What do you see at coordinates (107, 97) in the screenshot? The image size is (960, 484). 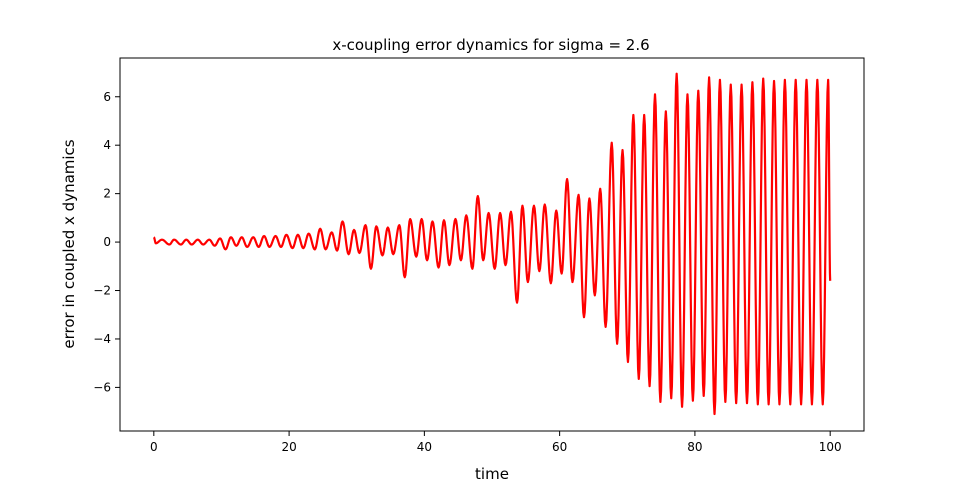 I see `y-tick-label: 6` at bounding box center [107, 97].